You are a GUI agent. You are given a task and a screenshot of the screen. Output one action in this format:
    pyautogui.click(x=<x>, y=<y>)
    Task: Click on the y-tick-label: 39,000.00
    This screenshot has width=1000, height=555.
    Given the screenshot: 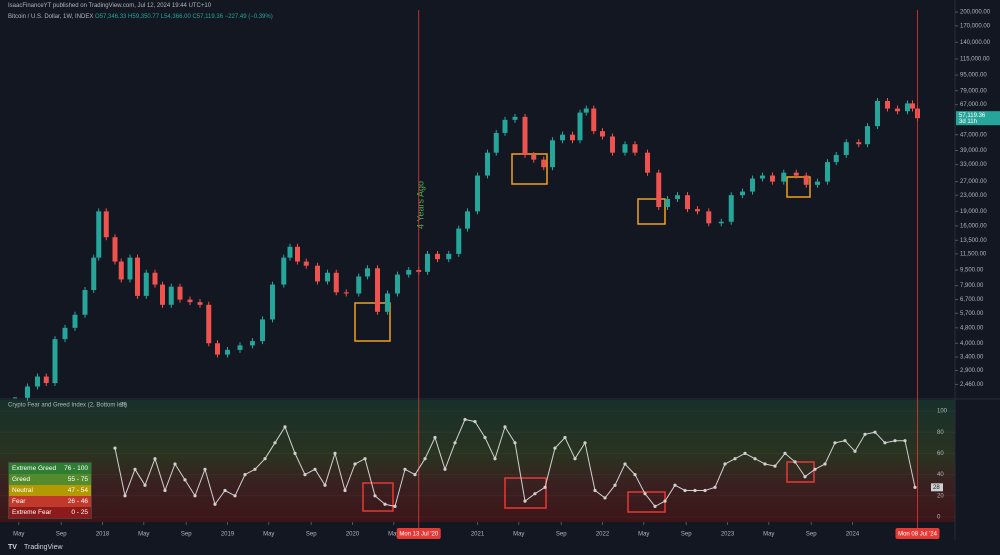 What is the action you would take?
    pyautogui.click(x=973, y=151)
    